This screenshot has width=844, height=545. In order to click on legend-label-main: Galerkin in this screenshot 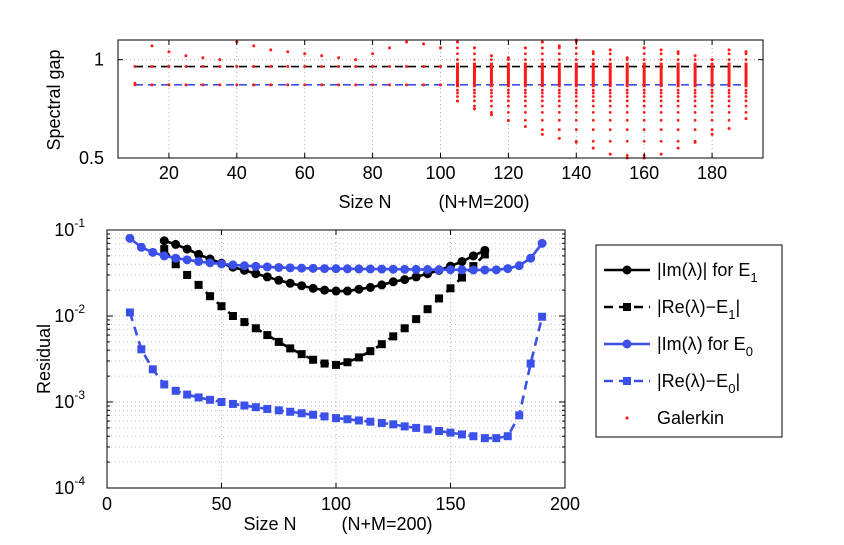, I will do `click(690, 418)`.